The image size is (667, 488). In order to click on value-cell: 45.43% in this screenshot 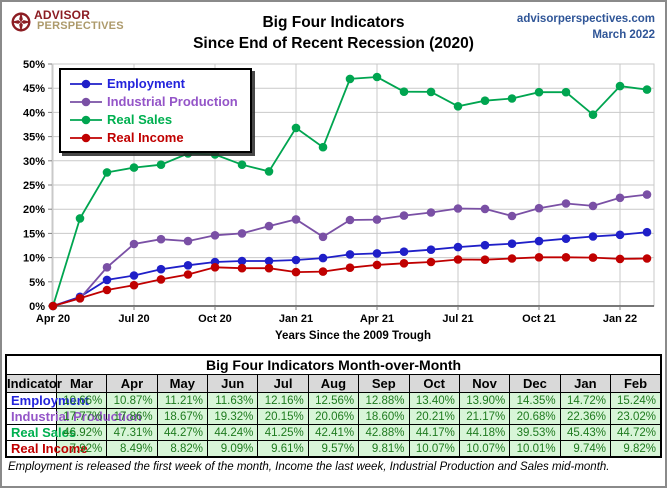, I will do `click(585, 432)`.